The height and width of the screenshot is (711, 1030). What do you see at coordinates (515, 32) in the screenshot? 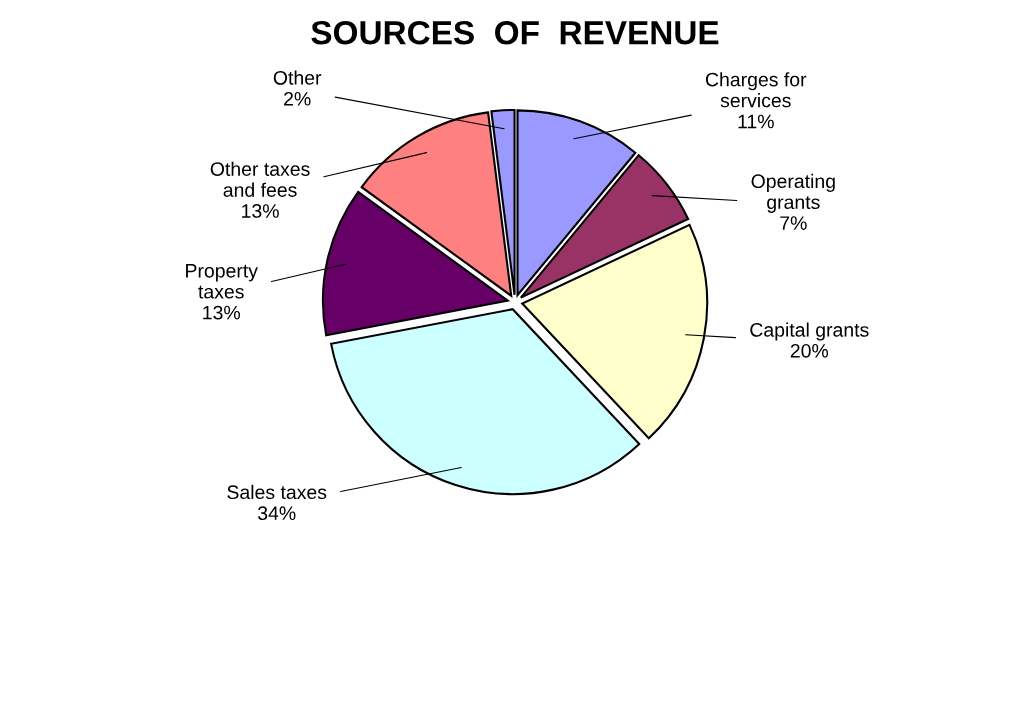
I see `chart-title: SOURCES OF REVENUE` at bounding box center [515, 32].